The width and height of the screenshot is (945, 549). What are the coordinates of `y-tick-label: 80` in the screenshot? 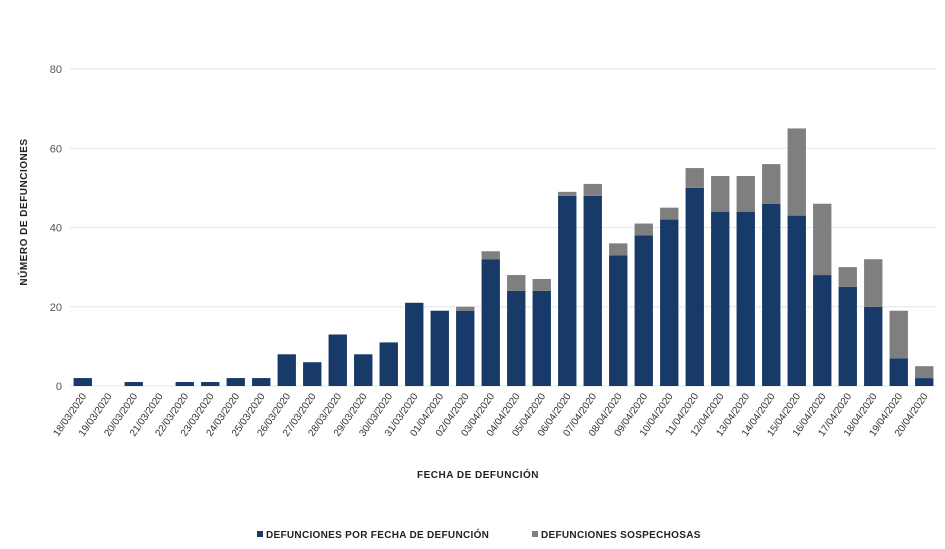 It's located at (56, 70).